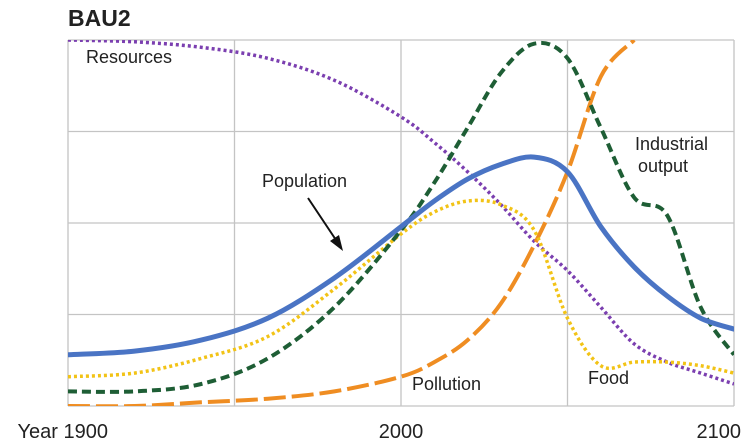 The height and width of the screenshot is (447, 746). Describe the element at coordinates (401, 432) in the screenshot. I see `x-tick-label: 2000` at that location.